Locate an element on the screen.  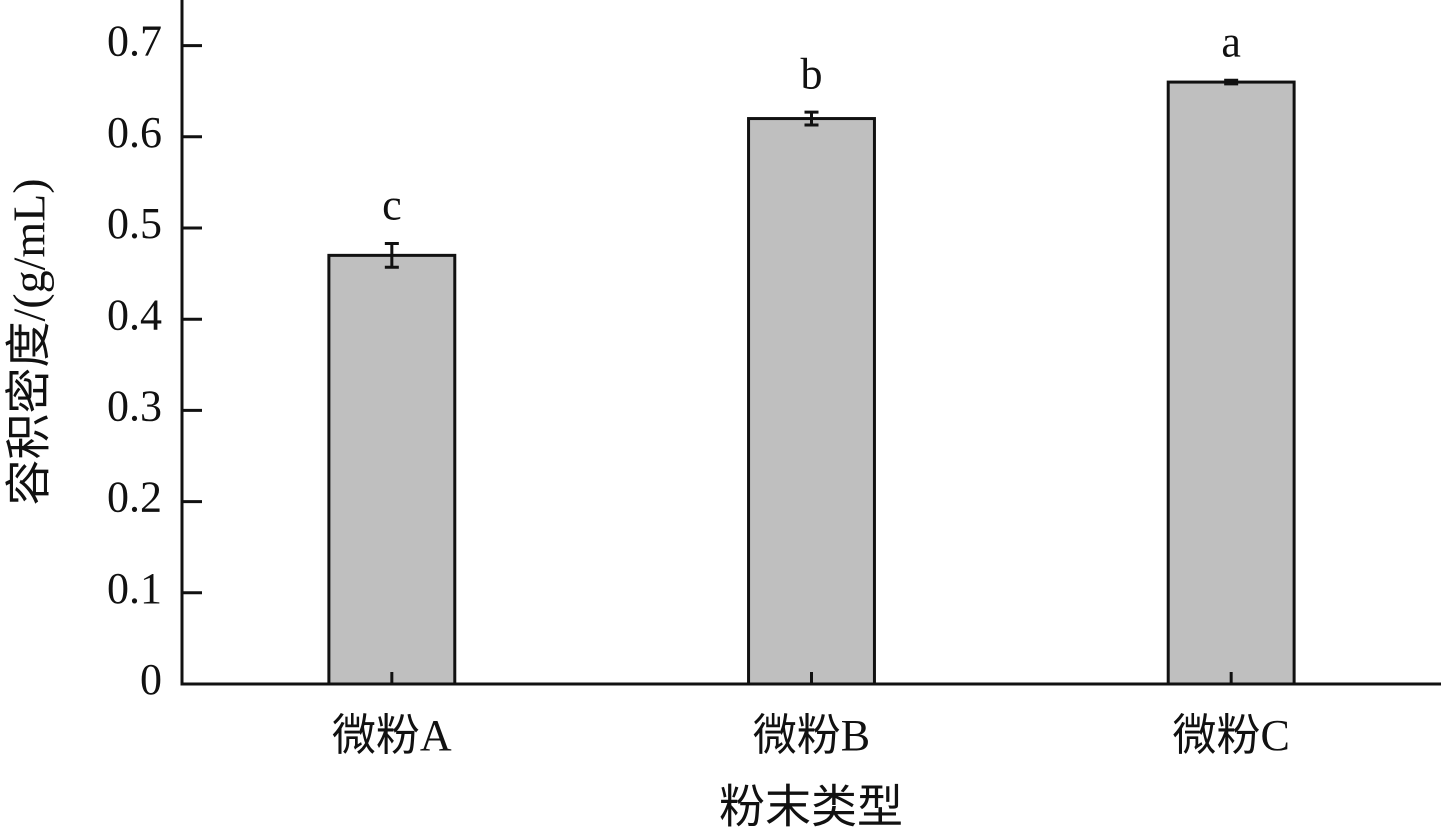
y-tick-label: 0.2 is located at coordinates (134, 497).